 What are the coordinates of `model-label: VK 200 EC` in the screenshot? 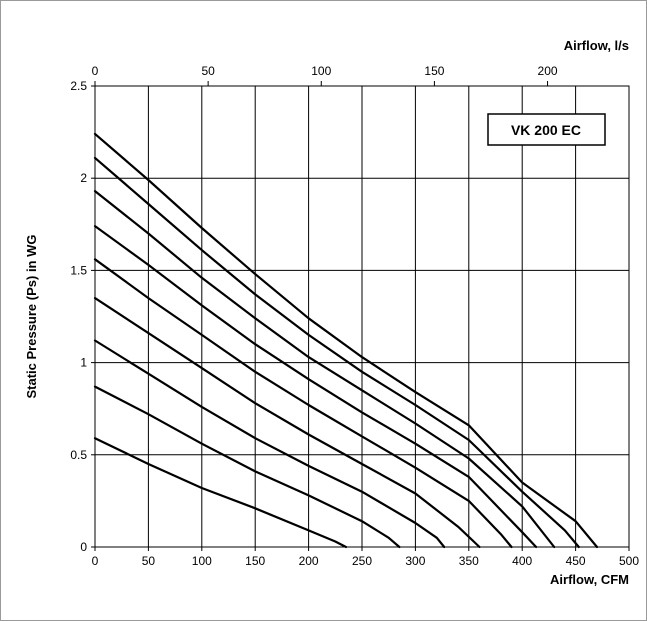 It's located at (546, 130).